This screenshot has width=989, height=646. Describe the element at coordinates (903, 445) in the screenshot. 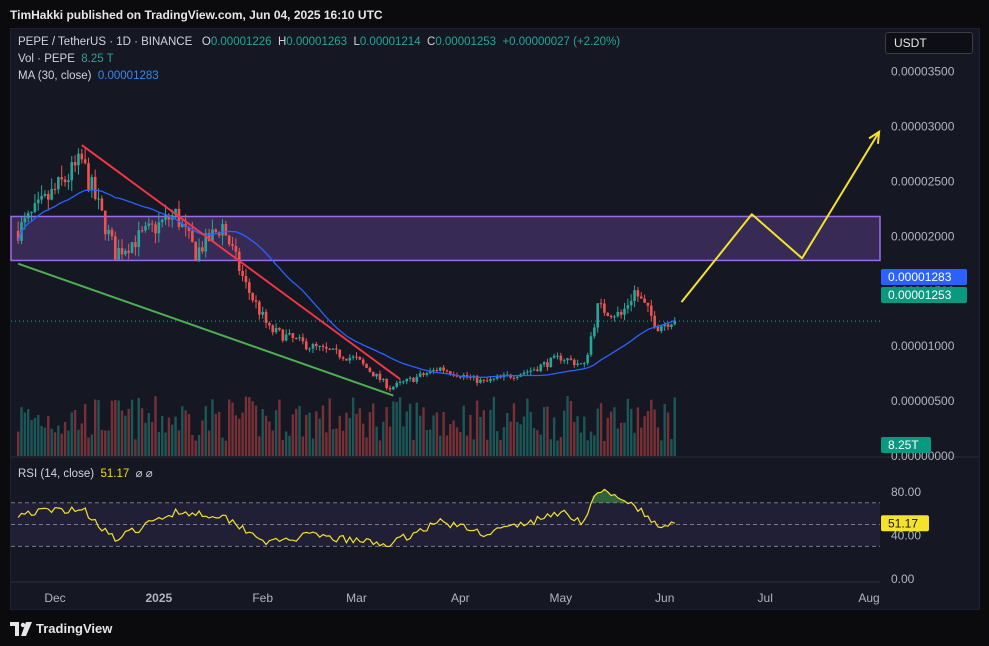

I see `volume-tag-text: 8.25T` at that location.